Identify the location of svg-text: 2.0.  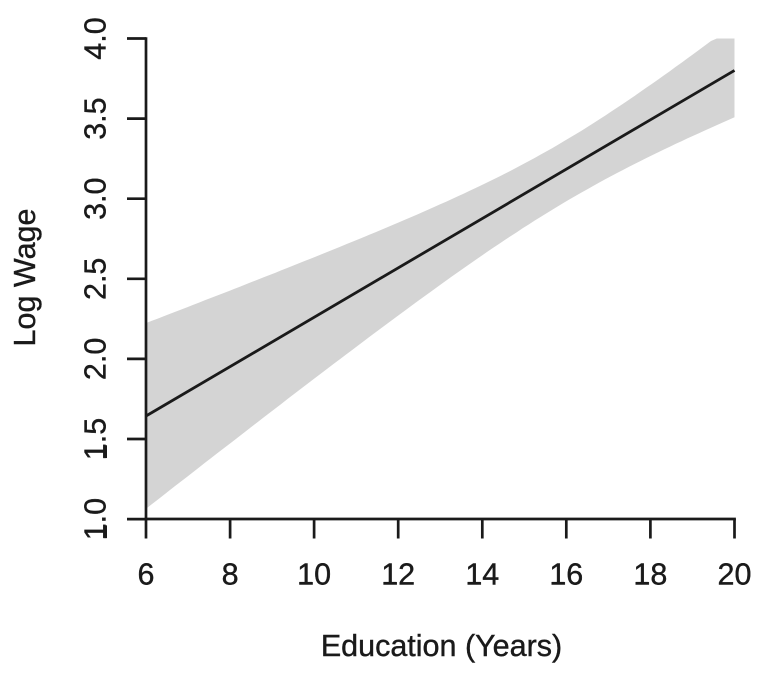
(96, 359).